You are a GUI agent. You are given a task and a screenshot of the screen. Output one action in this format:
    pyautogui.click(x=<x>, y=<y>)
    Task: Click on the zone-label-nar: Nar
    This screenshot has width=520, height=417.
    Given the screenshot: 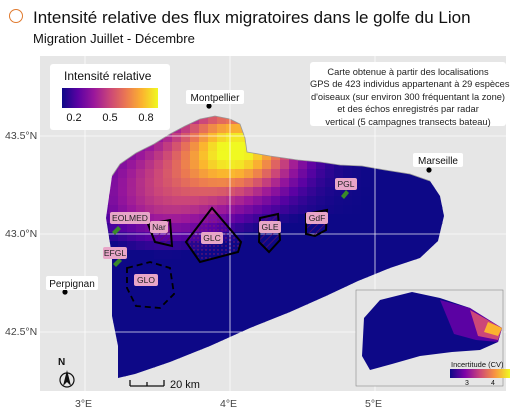 What is the action you would take?
    pyautogui.click(x=159, y=227)
    